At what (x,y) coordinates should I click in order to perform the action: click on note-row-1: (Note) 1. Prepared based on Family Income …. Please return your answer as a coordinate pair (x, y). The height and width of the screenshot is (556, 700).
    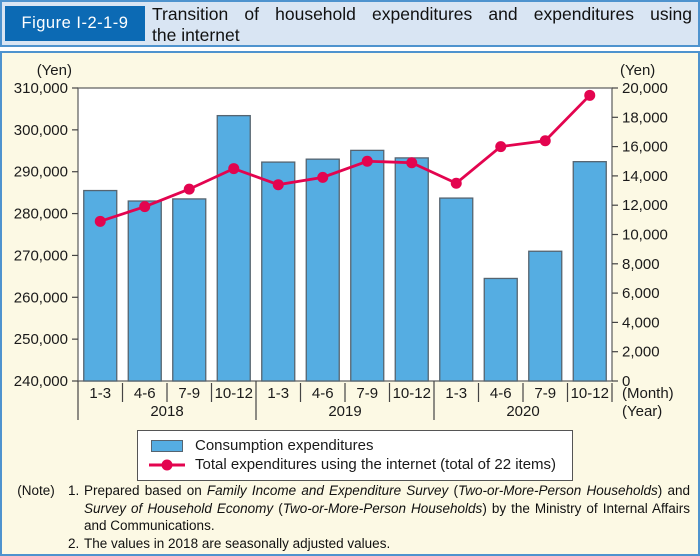
    Looking at the image, I should click on (352, 508).